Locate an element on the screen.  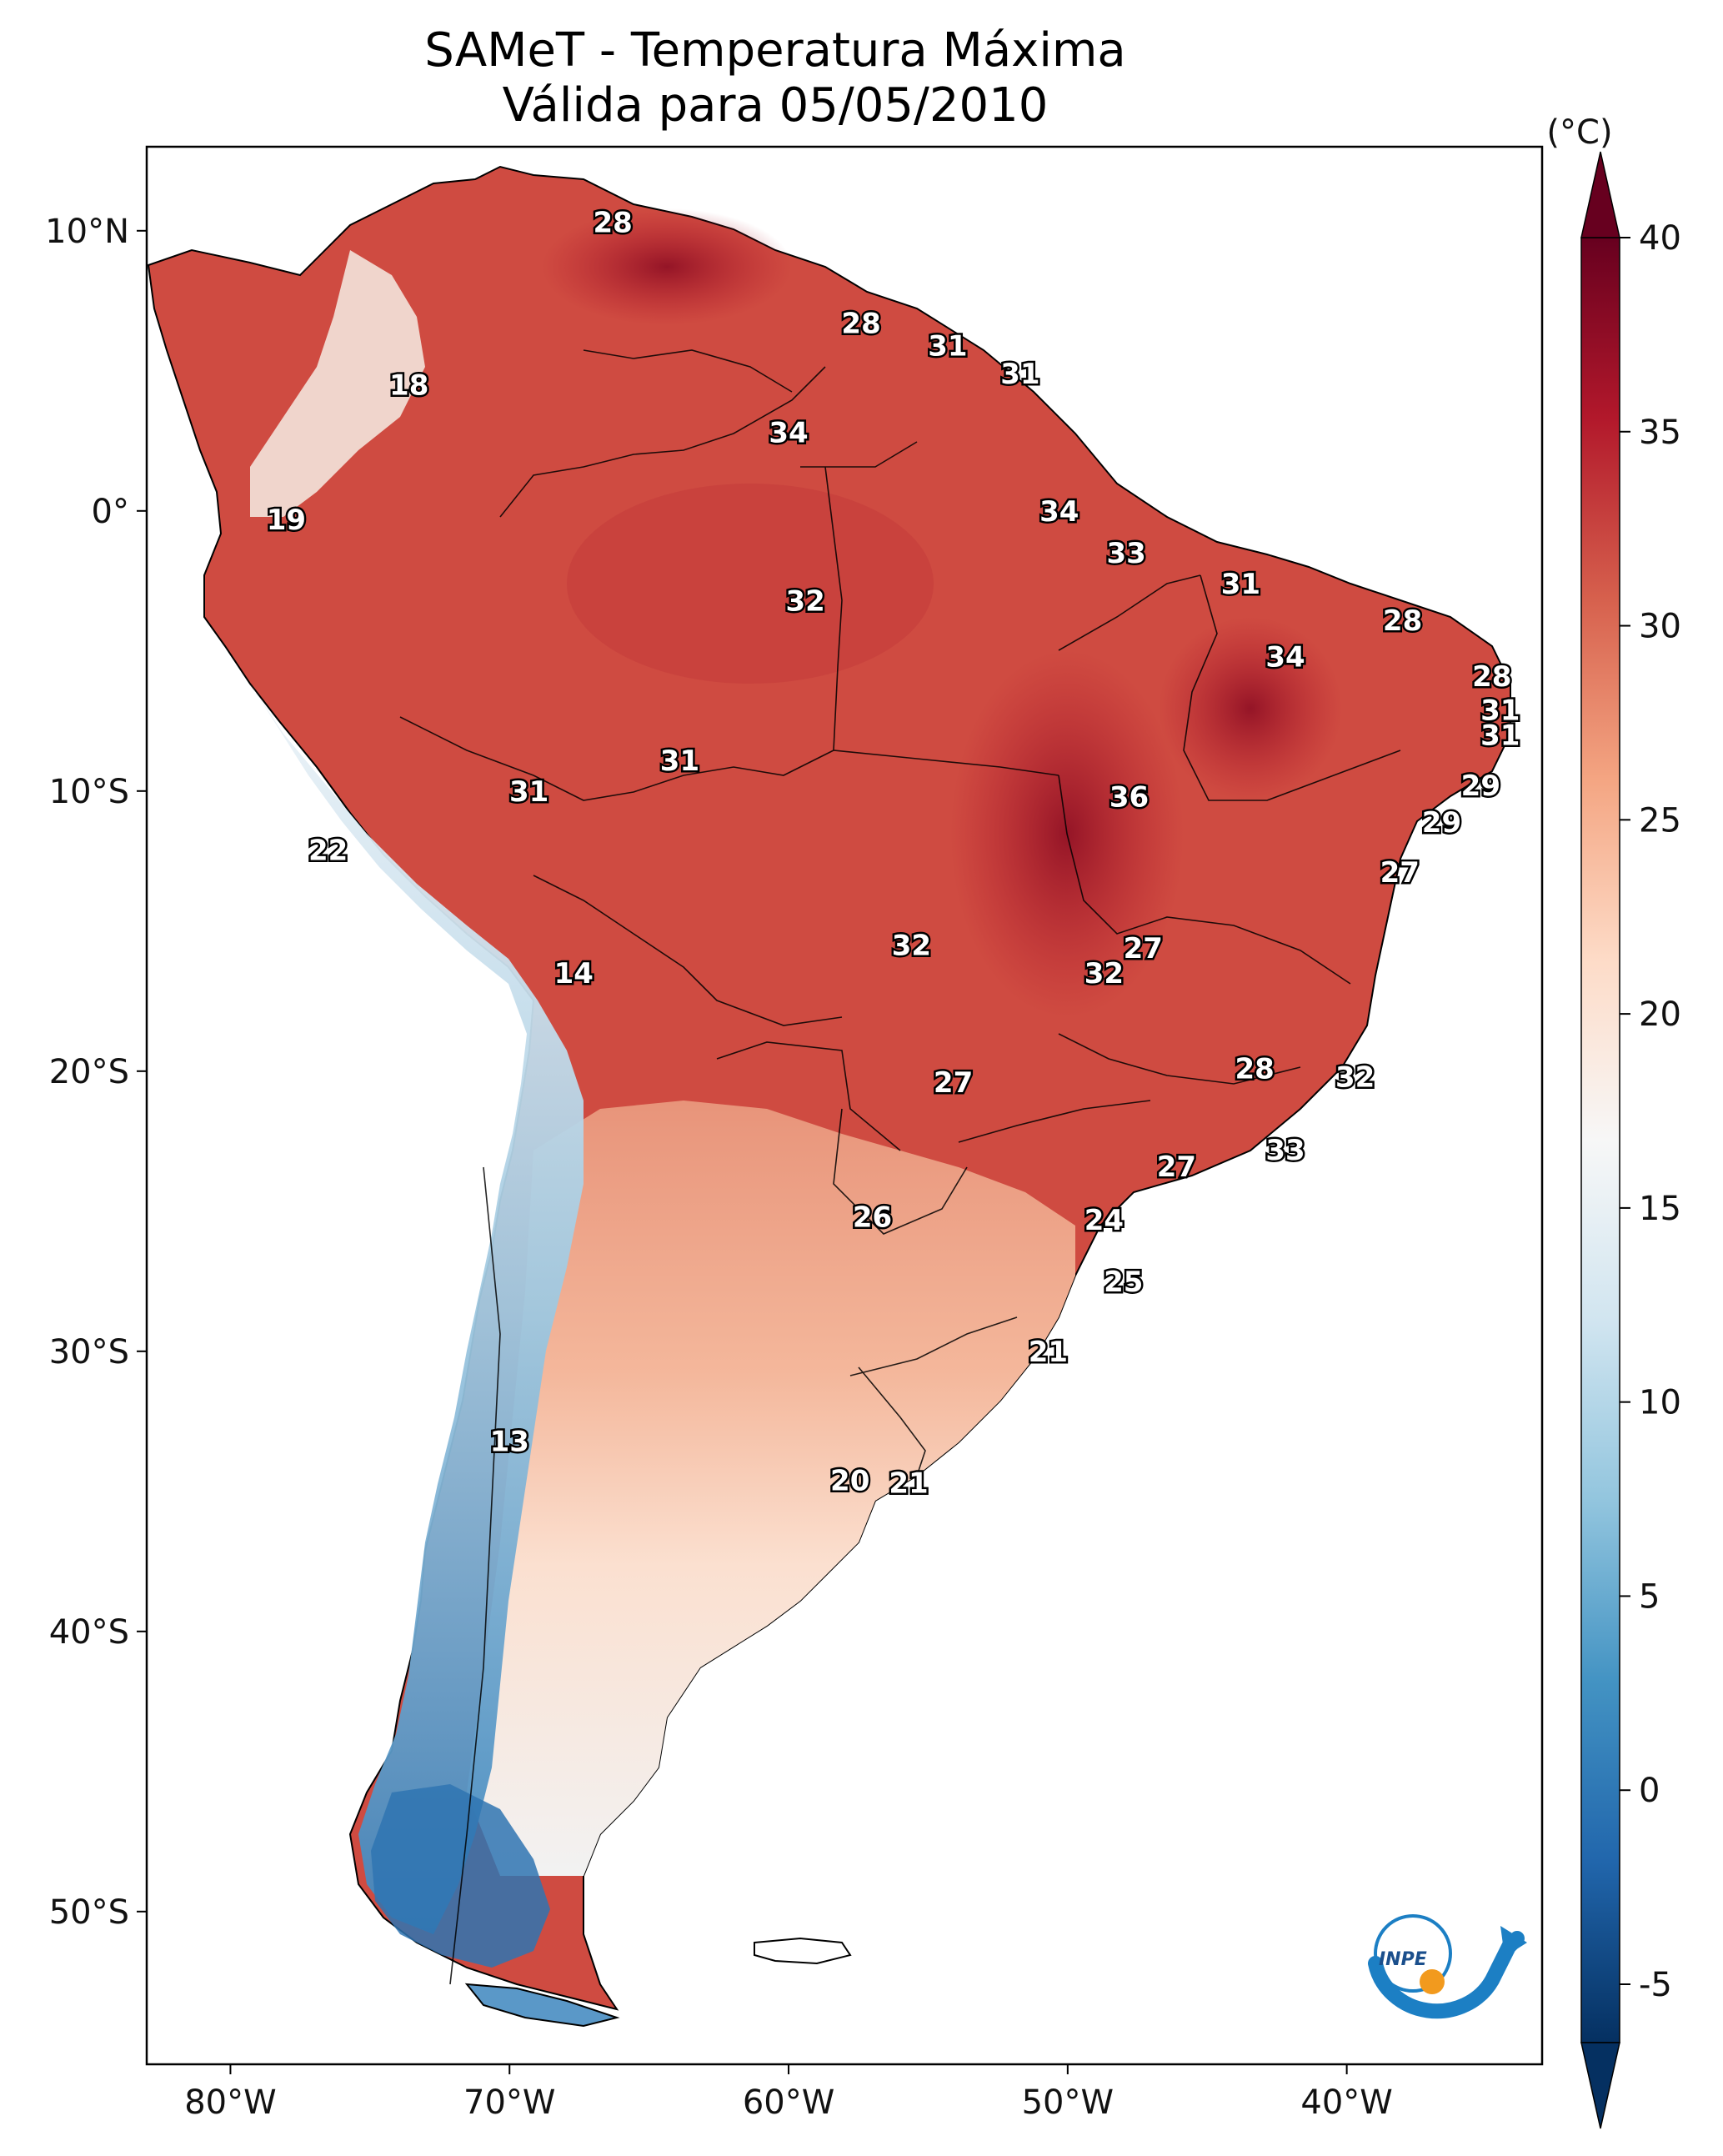
colombia-highlands is located at coordinates (337, 383).